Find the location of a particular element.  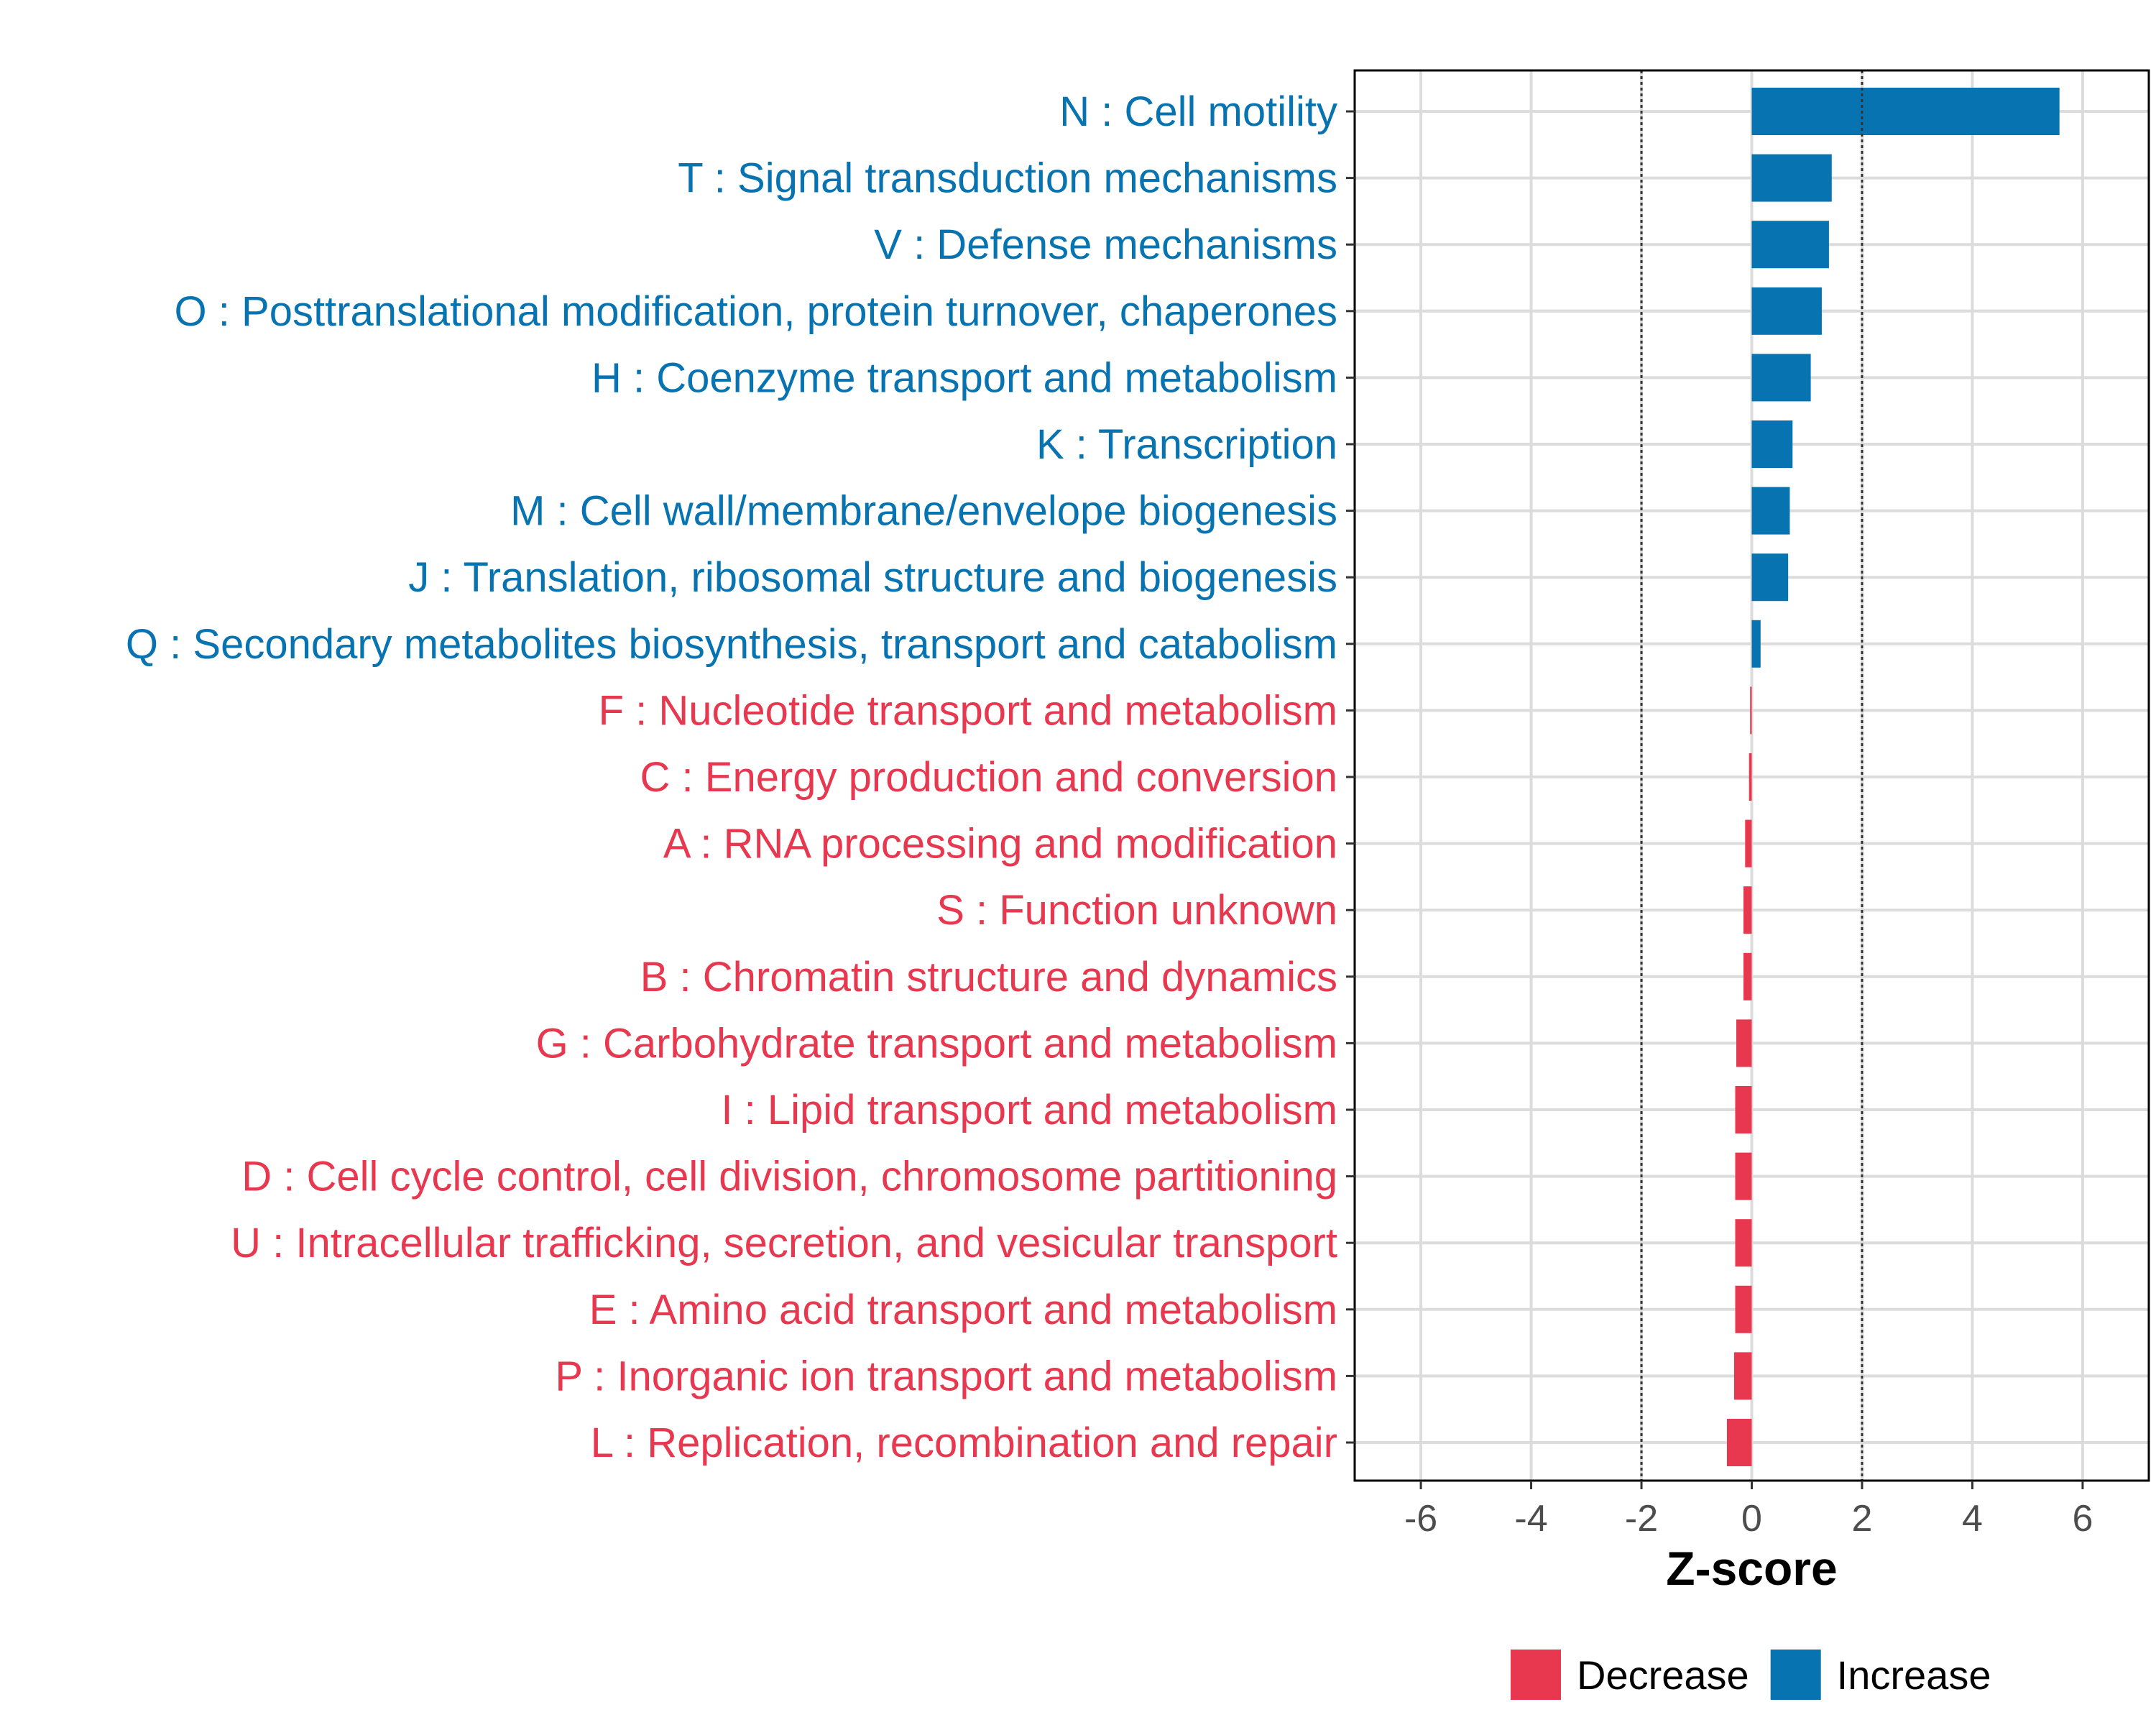

reference-lines is located at coordinates (1752, 775).